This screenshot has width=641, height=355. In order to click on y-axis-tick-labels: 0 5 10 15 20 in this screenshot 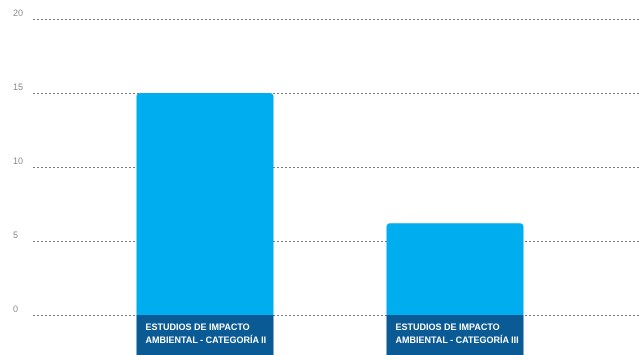, I will do `click(18, 161)`.